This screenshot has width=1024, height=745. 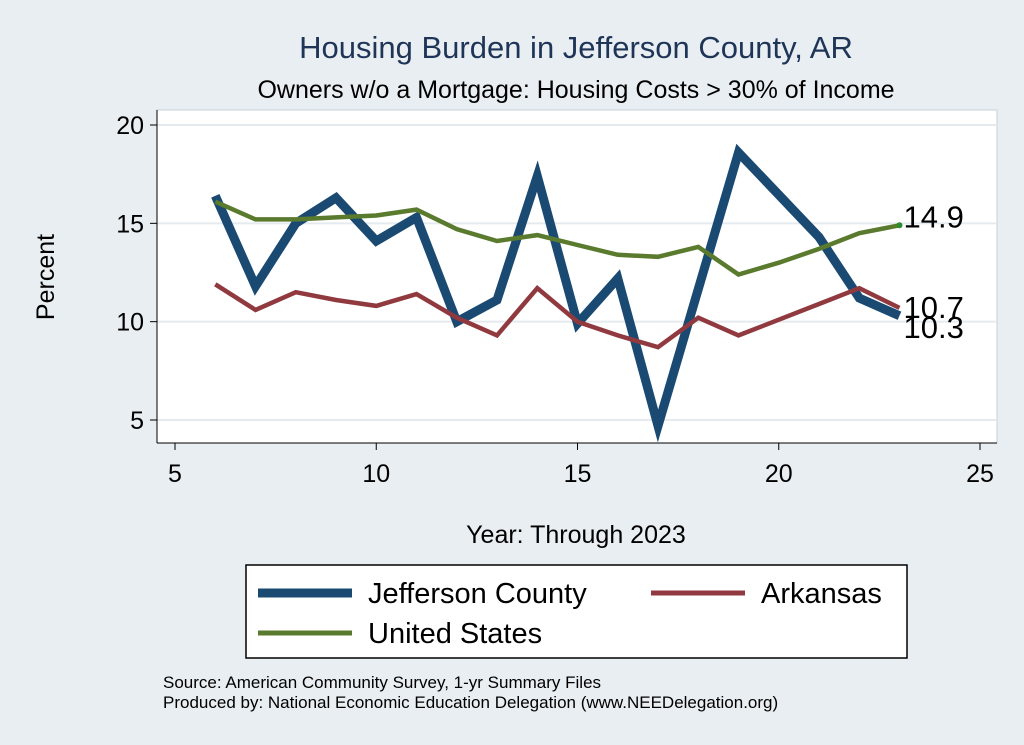 I want to click on x-ticks: 5 10 15 20 25, so click(x=581, y=465).